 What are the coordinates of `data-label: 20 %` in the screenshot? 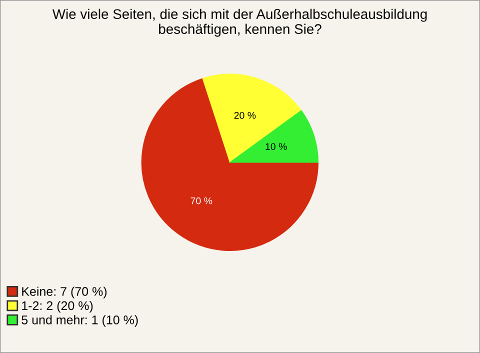 It's located at (245, 115).